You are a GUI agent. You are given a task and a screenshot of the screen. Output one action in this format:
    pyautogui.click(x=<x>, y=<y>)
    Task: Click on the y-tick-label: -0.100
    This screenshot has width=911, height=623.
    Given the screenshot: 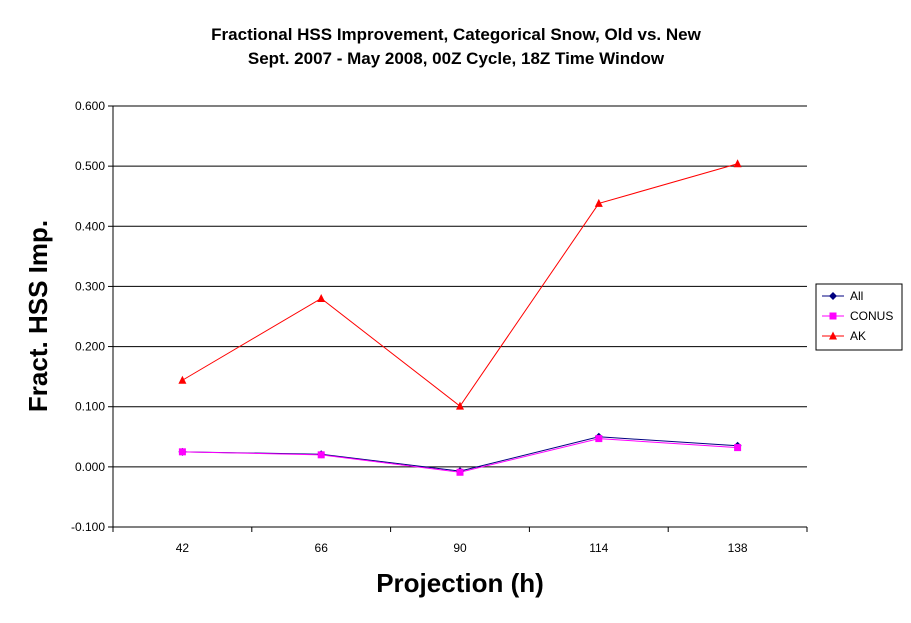 What is the action you would take?
    pyautogui.click(x=88, y=527)
    